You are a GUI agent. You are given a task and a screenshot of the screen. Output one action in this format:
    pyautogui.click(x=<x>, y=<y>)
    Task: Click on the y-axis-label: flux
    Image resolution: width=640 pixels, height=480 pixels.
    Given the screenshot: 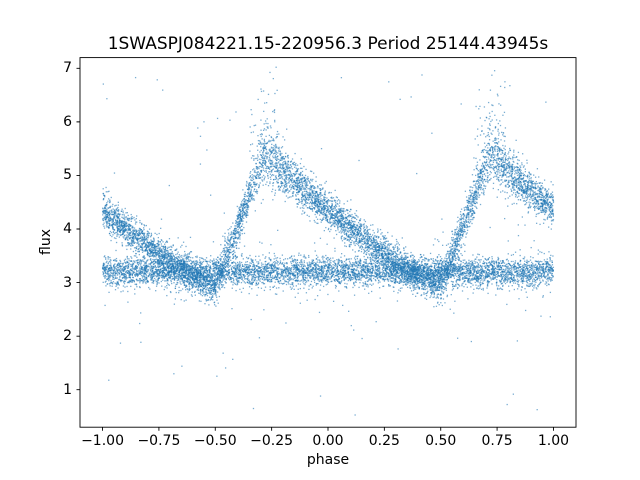 What is the action you would take?
    pyautogui.click(x=46, y=242)
    